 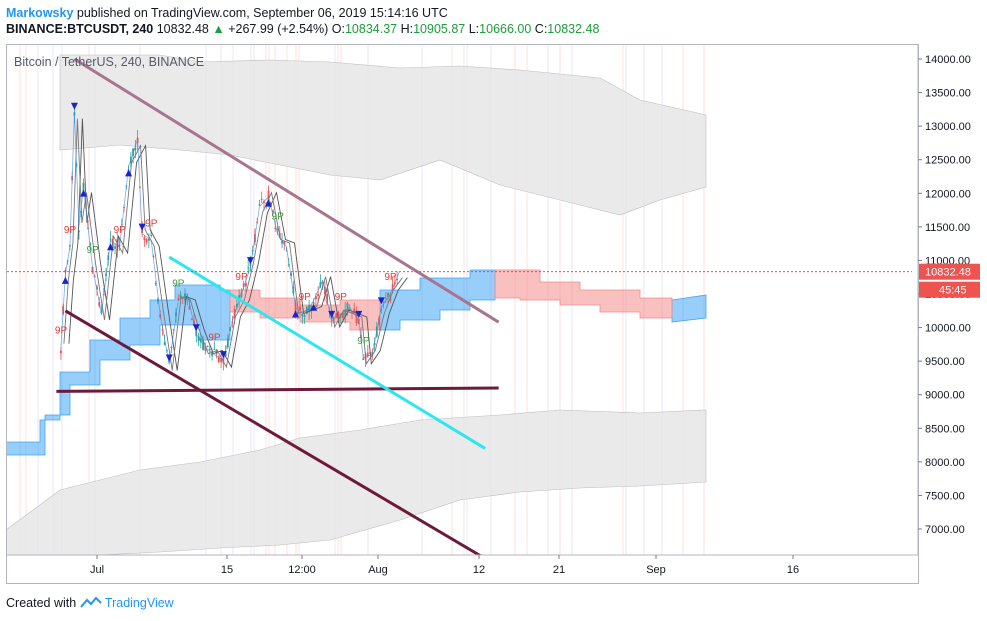 I want to click on close-value: 10832.48, so click(x=573, y=29).